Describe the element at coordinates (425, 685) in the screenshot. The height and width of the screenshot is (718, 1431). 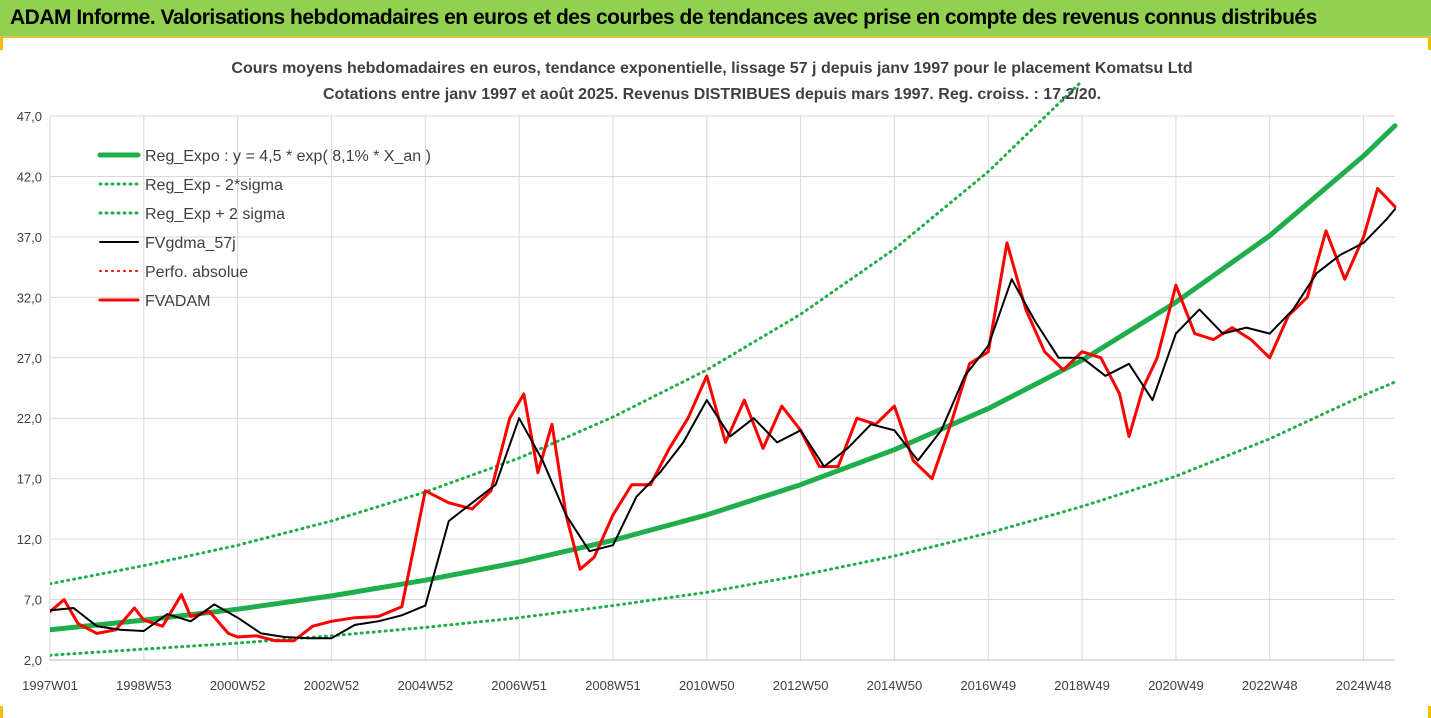
I see `x-tick-label: 2004W52` at that location.